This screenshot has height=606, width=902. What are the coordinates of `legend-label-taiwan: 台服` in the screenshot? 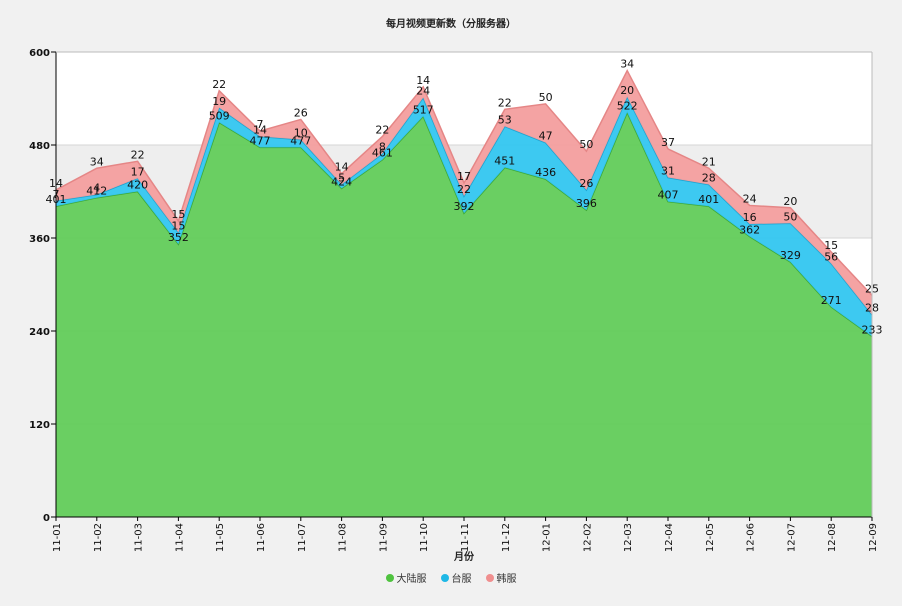 It's located at (461, 579).